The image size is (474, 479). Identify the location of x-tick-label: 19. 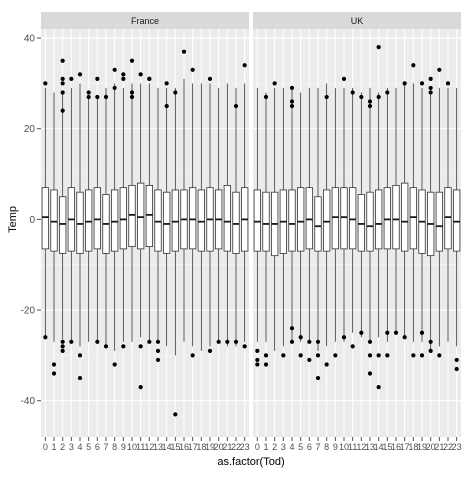
(422, 447).